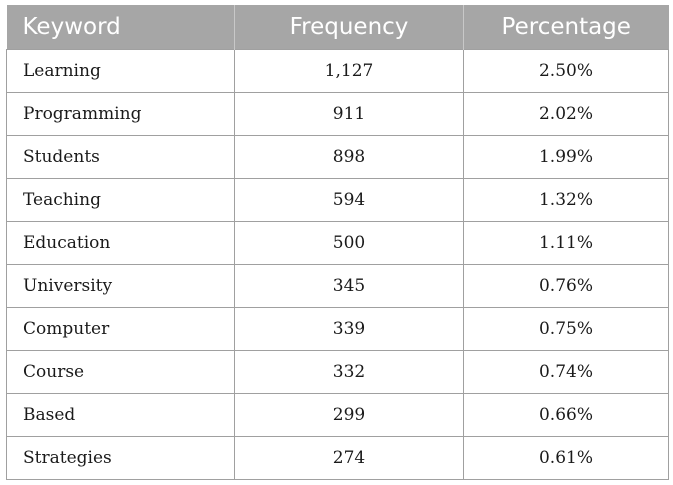 The width and height of the screenshot is (673, 485). I want to click on percentage-cell: 0.76%, so click(566, 286).